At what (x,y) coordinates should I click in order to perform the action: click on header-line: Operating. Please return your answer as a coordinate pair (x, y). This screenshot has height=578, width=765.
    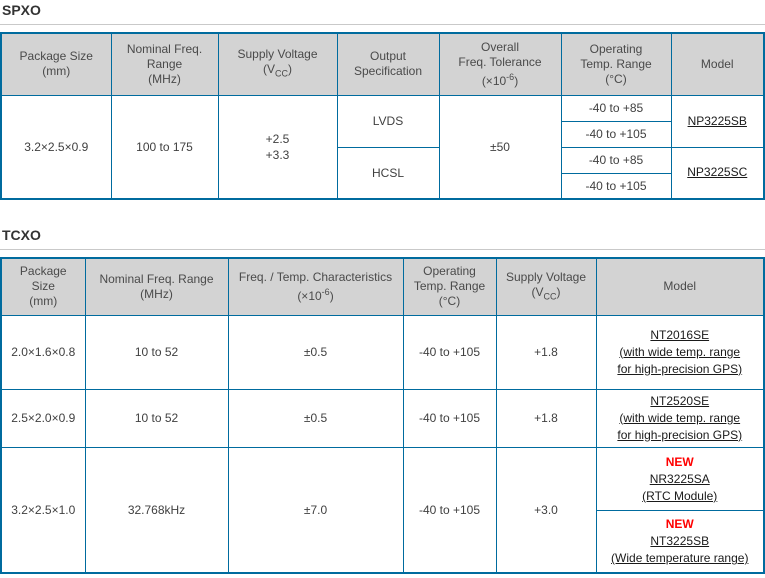
    Looking at the image, I should click on (449, 271).